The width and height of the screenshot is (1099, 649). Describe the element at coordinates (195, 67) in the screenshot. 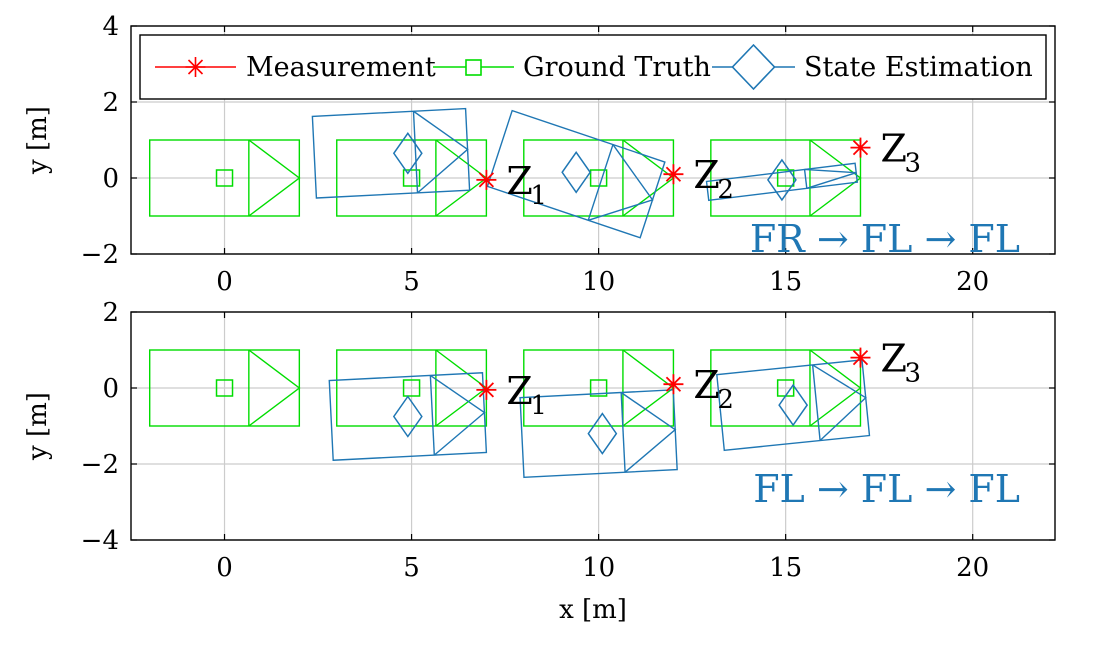

I see `legend-measurement-marker` at that location.